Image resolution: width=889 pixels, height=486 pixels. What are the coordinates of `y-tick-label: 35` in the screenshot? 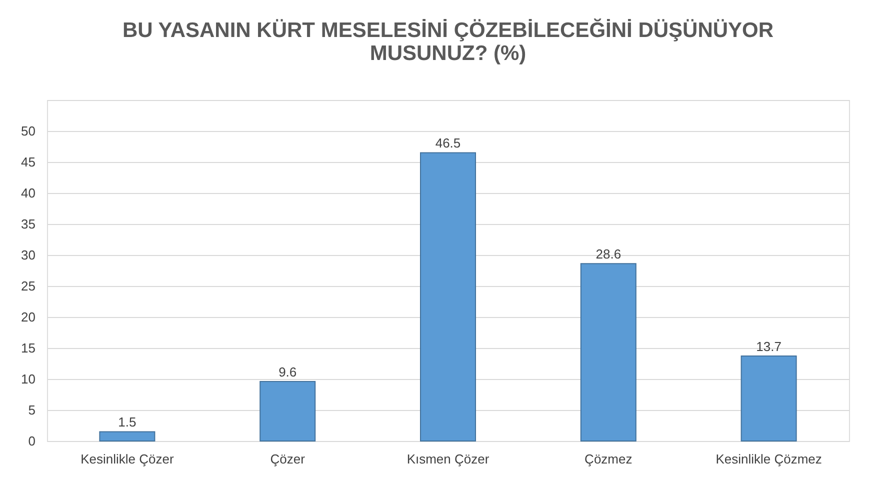 It's located at (28, 224).